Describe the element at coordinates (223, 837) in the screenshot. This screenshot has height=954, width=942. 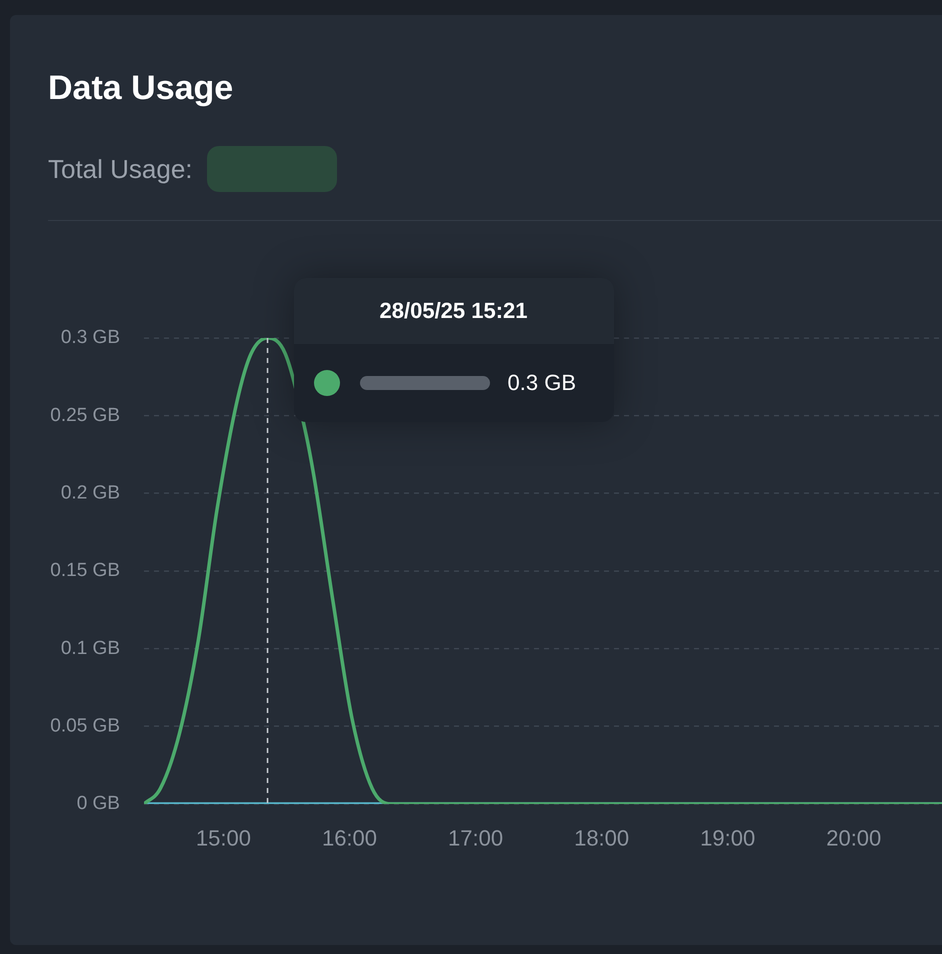
I see `x-tick-label: 15:00` at that location.